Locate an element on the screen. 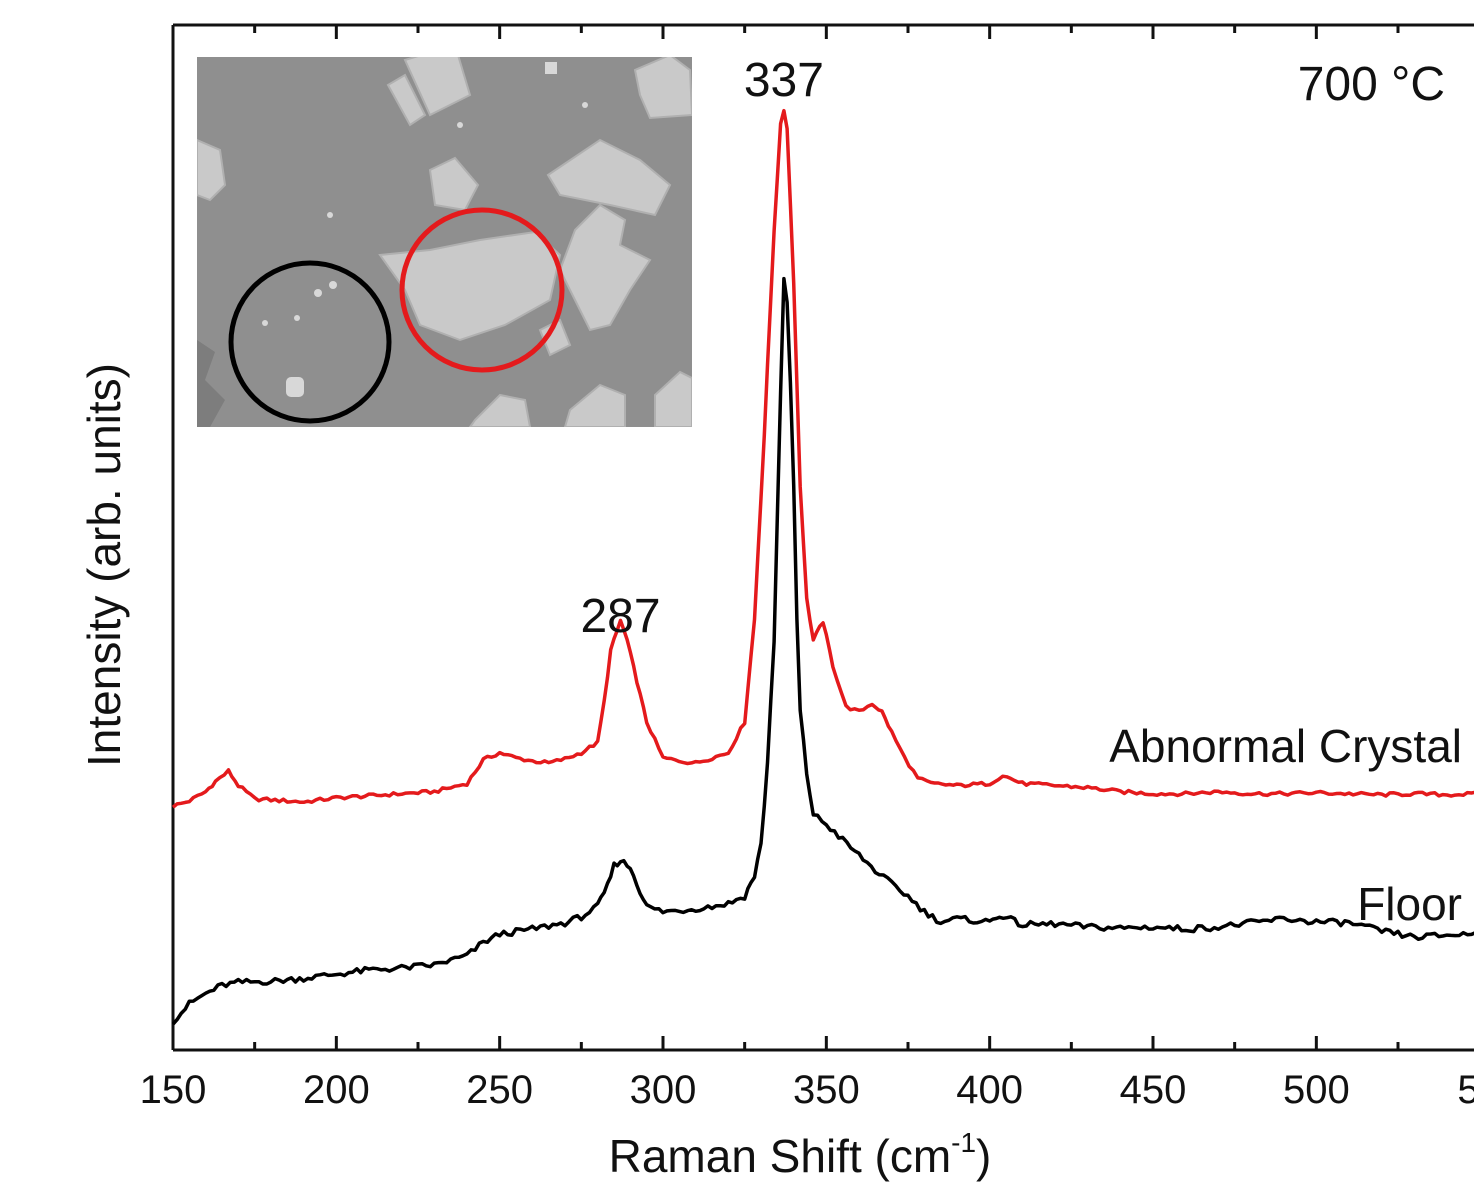 Image resolution: width=1474 pixels, height=1187 pixels. x-tick-label: 200 is located at coordinates (336, 1090).